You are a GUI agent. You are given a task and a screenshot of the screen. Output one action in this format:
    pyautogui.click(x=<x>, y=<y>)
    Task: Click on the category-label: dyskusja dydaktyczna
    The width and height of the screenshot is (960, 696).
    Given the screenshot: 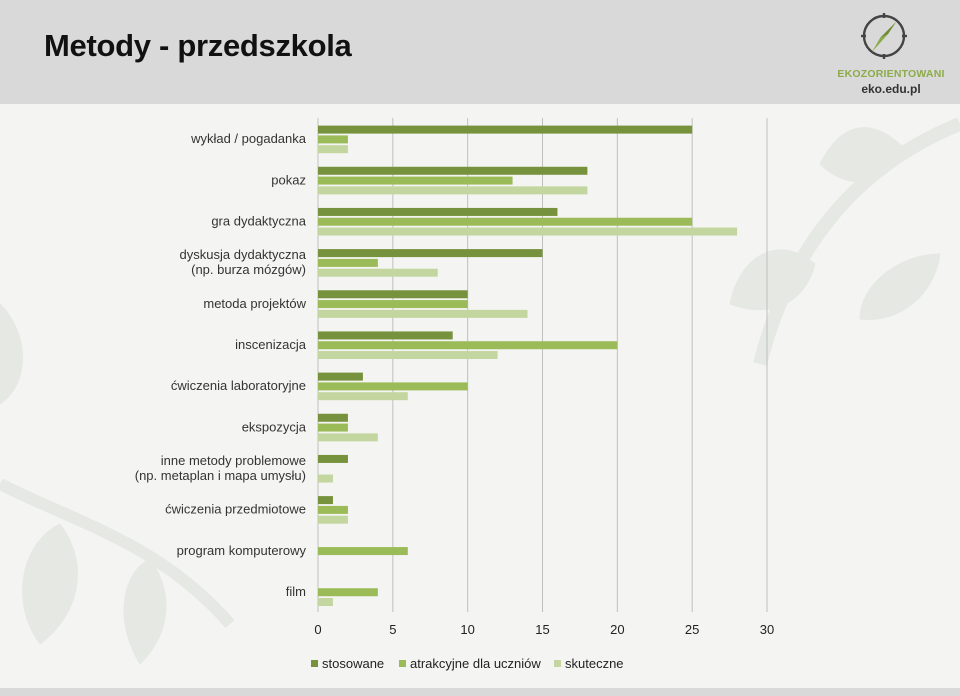 What is the action you would take?
    pyautogui.click(x=243, y=254)
    